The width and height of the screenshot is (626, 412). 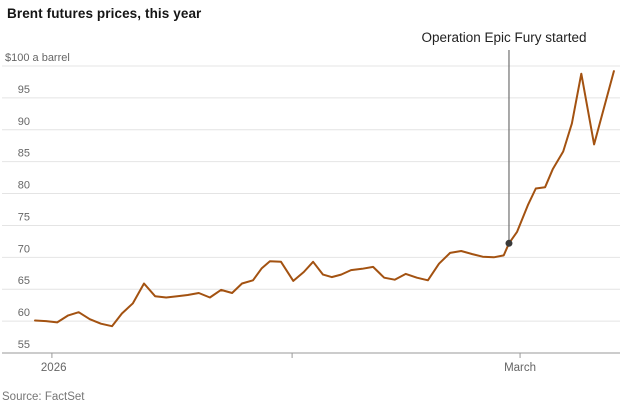 I want to click on source-note: Source: FactSet, so click(x=43, y=397).